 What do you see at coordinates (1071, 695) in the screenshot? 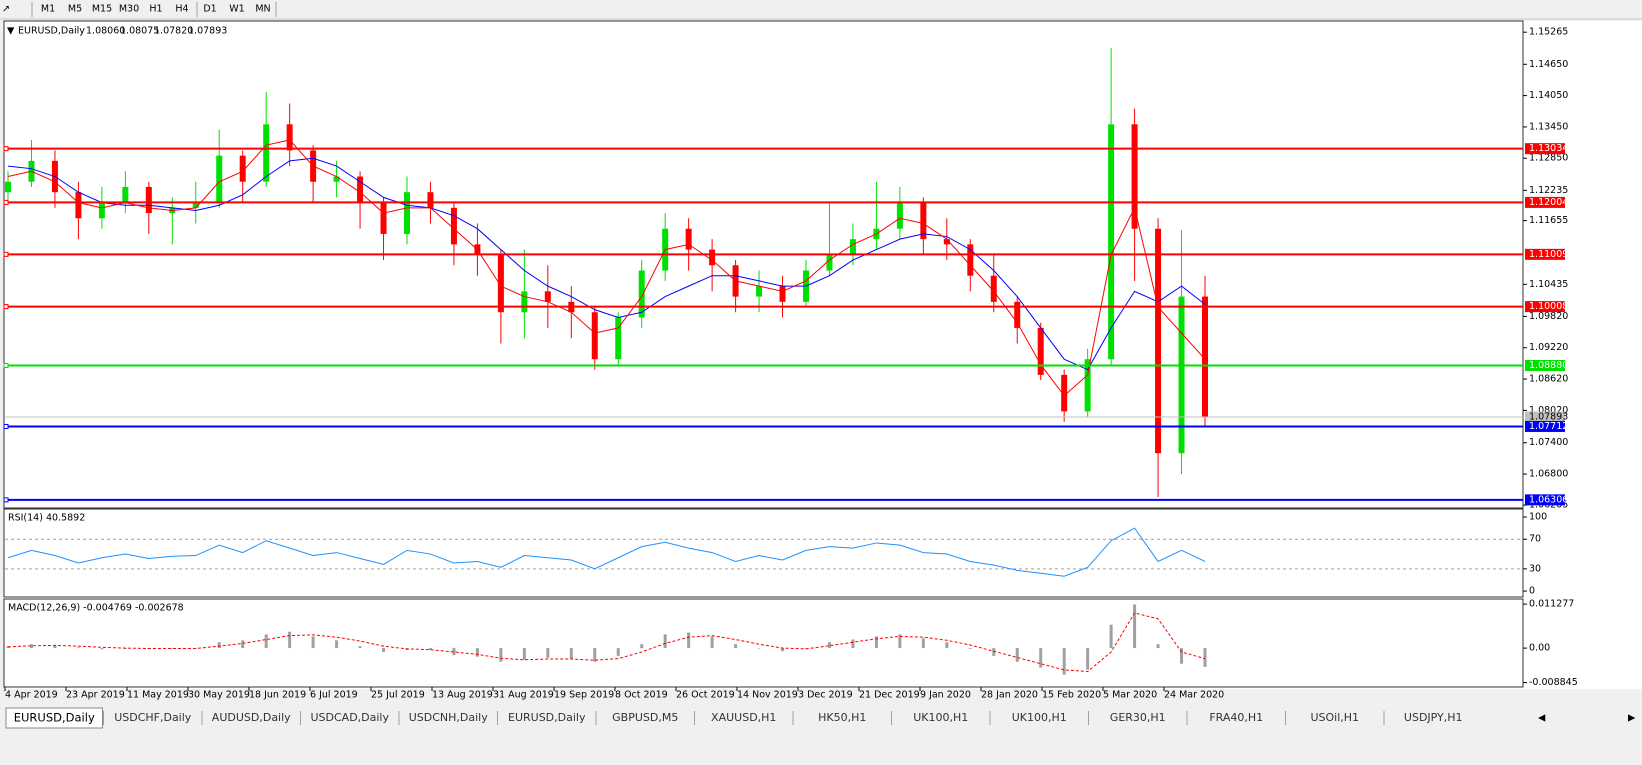
I see `x-tick-label: 15 Feb 2020` at bounding box center [1071, 695].